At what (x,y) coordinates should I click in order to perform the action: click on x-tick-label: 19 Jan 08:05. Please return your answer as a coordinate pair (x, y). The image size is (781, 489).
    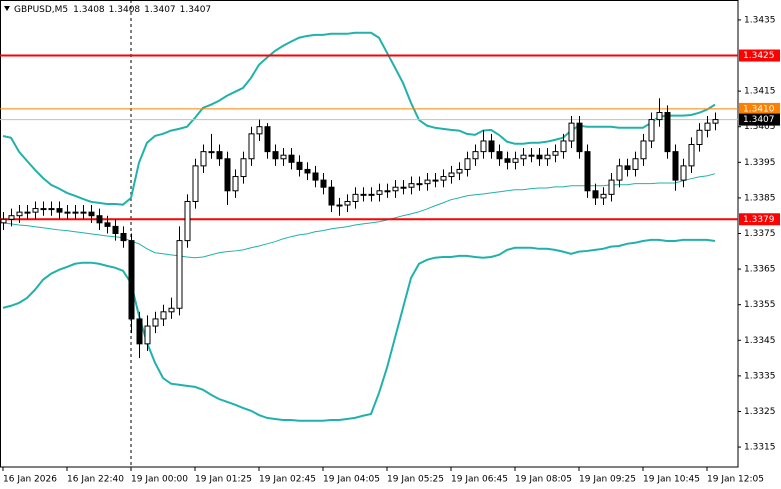
    Looking at the image, I should click on (543, 480).